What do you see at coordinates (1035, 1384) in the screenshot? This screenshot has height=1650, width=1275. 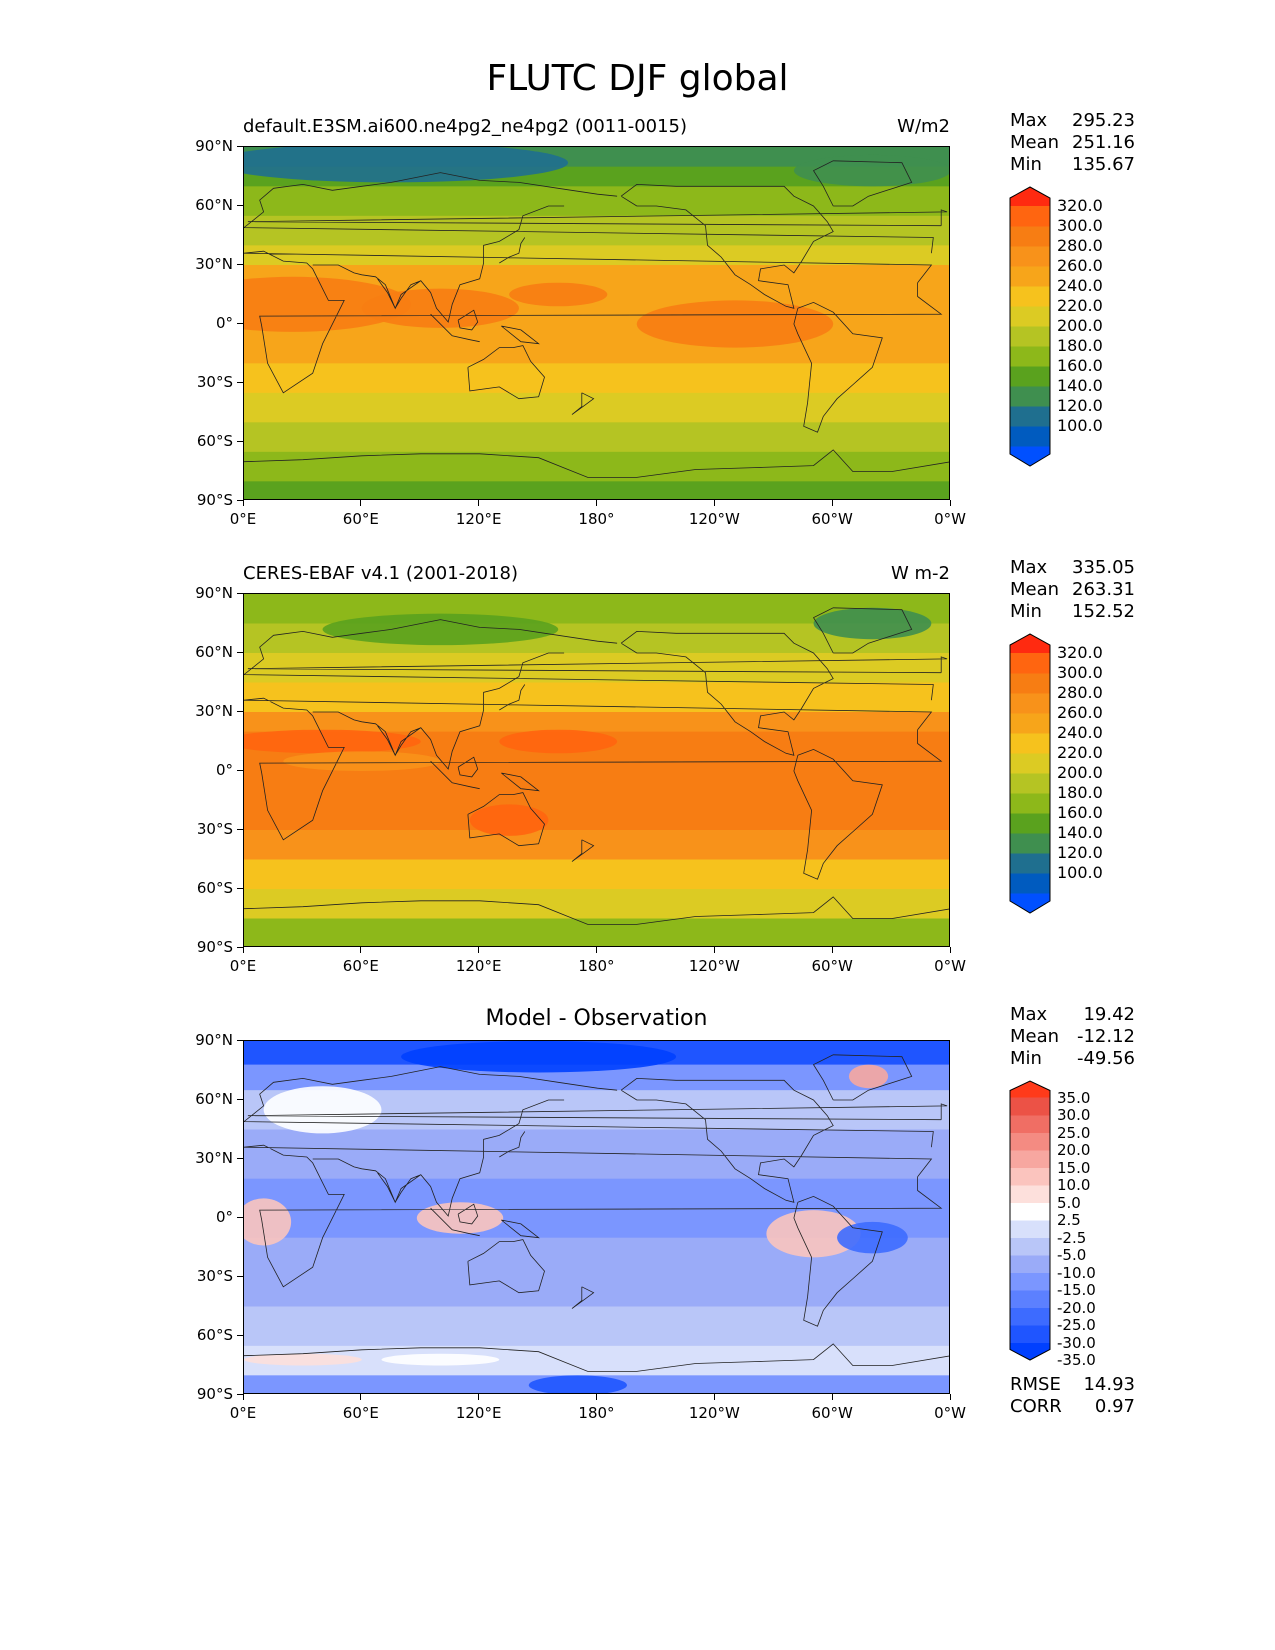 I see `stat-rmse-label: RMSE` at bounding box center [1035, 1384].